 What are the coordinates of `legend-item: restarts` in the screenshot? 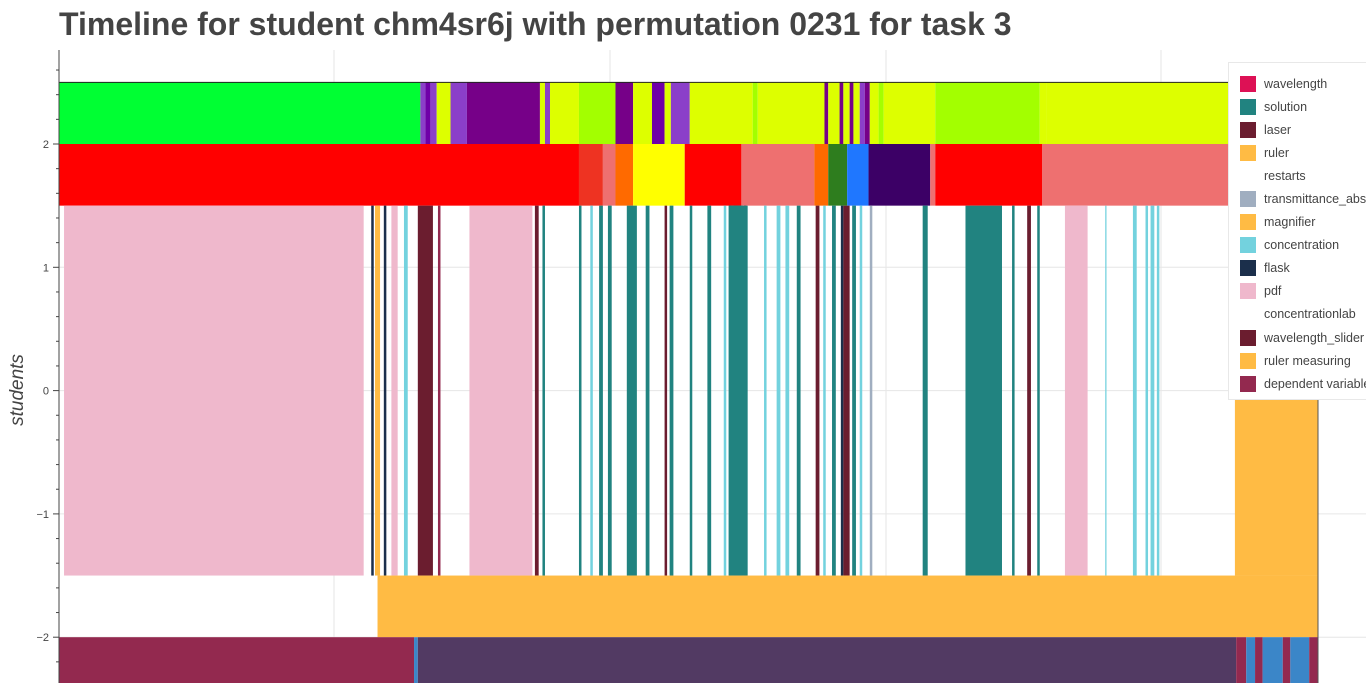 It's located at (1297, 175).